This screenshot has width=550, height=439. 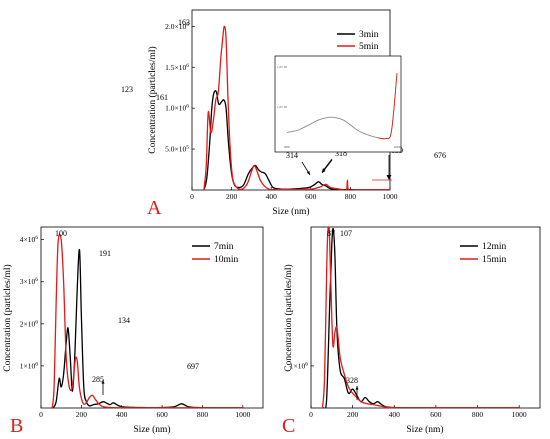 I want to click on legend-label: 7min, so click(x=224, y=247).